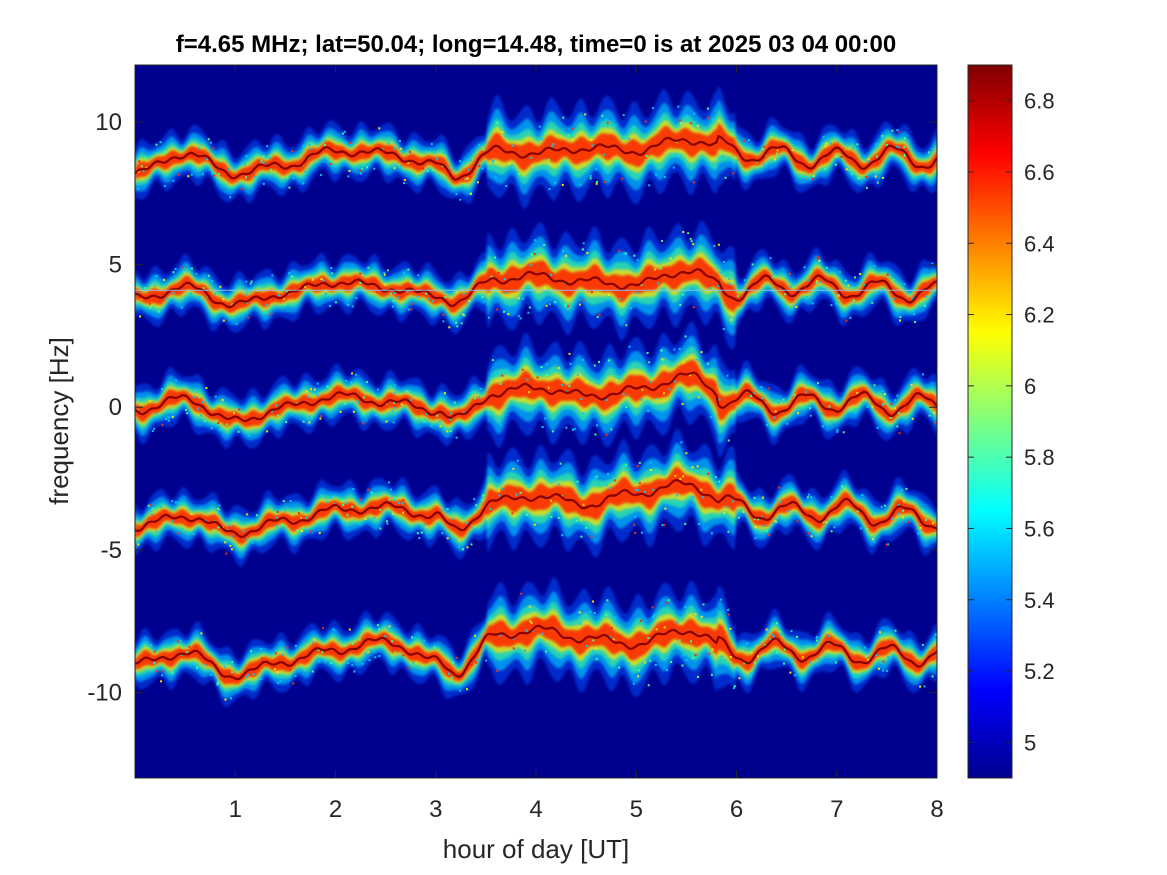 The image size is (1167, 875). What do you see at coordinates (990, 421) in the screenshot?
I see `colorbar-frame` at bounding box center [990, 421].